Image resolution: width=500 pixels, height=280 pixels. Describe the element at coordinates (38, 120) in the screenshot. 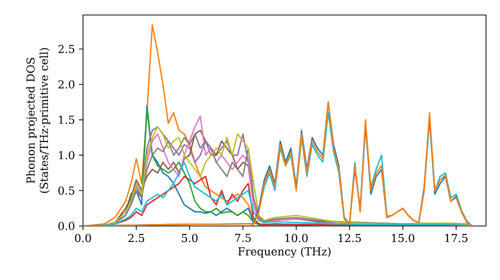

I see `y-axis-title: Phonon projected DOS (States/THz·primitive cell)` at that location.